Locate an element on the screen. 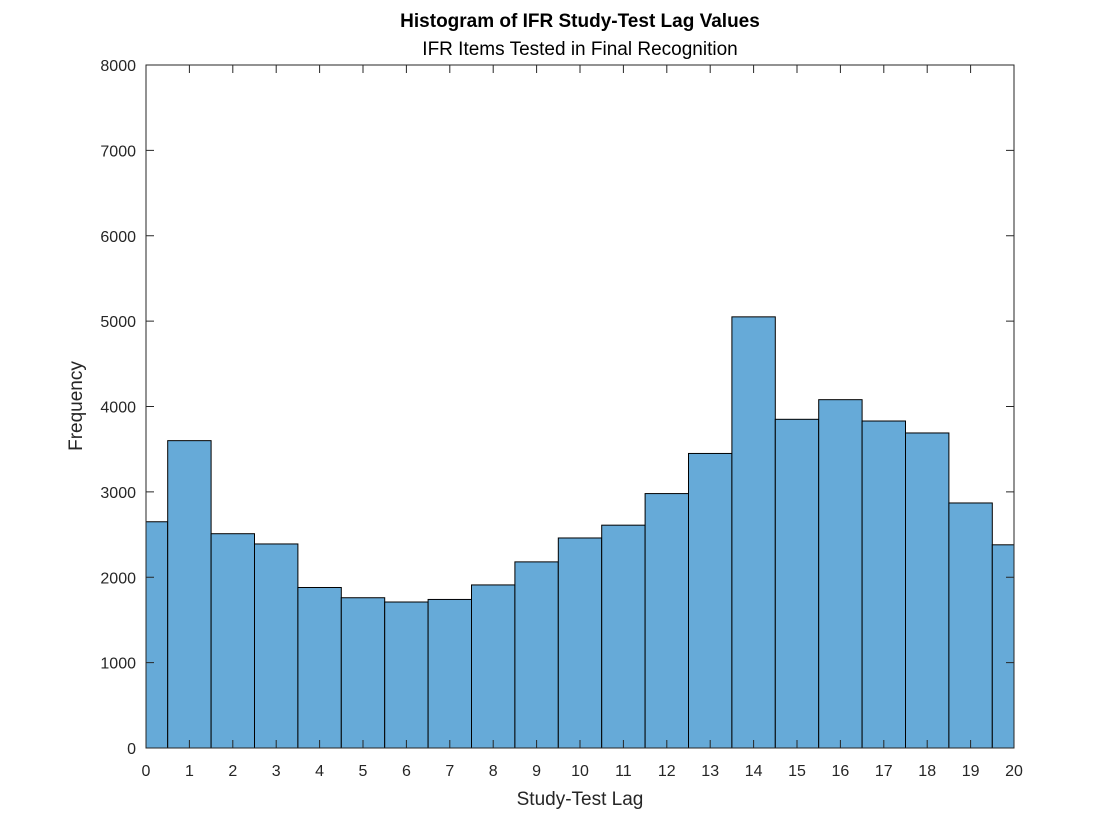 The width and height of the screenshot is (1120, 840). x-tick-label-7: 7 is located at coordinates (449, 771).